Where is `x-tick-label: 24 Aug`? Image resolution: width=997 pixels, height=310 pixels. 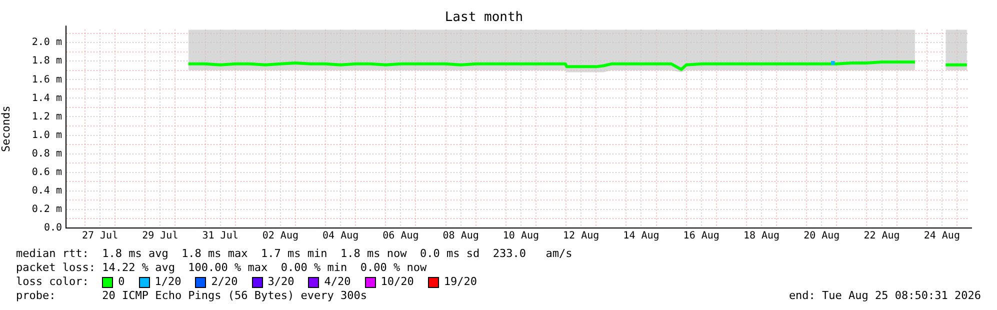 x-tick-label: 24 Aug is located at coordinates (942, 236).